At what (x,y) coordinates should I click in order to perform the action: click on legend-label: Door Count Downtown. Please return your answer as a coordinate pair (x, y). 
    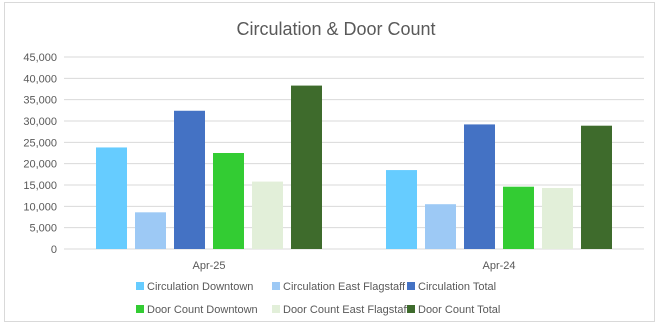
    Looking at the image, I should click on (202, 310).